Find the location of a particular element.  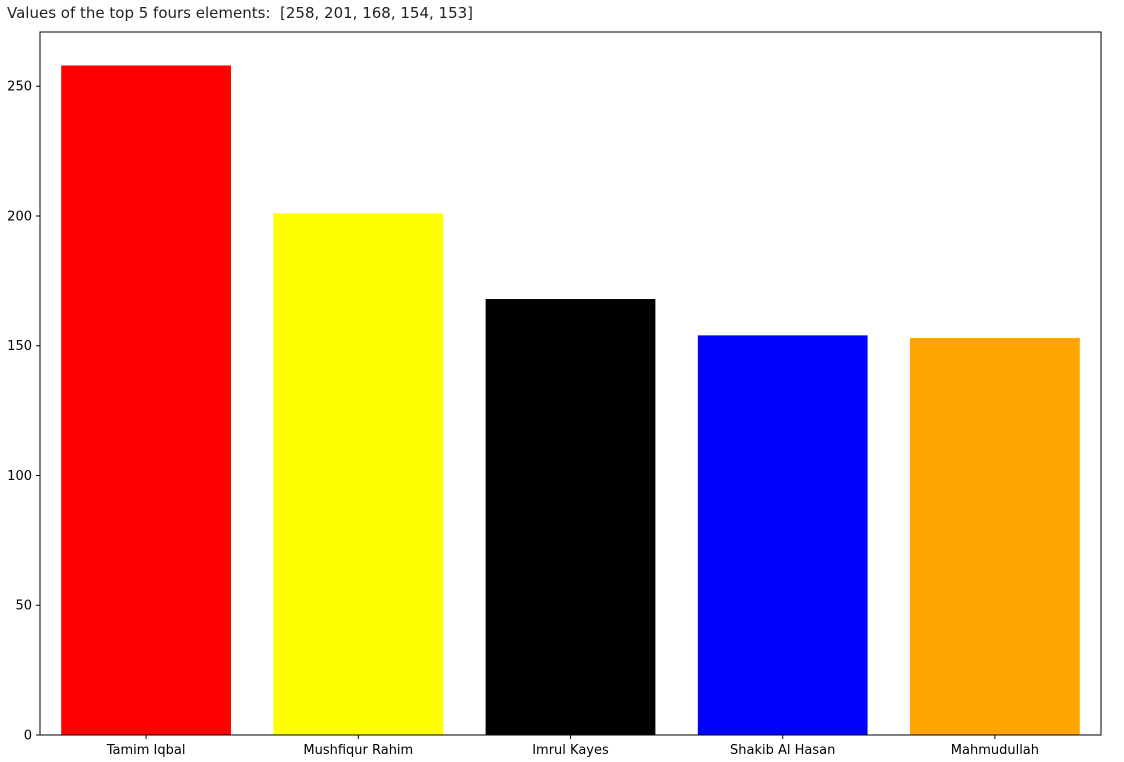

x-tick-label: Tamim Iqbal is located at coordinates (146, 750).